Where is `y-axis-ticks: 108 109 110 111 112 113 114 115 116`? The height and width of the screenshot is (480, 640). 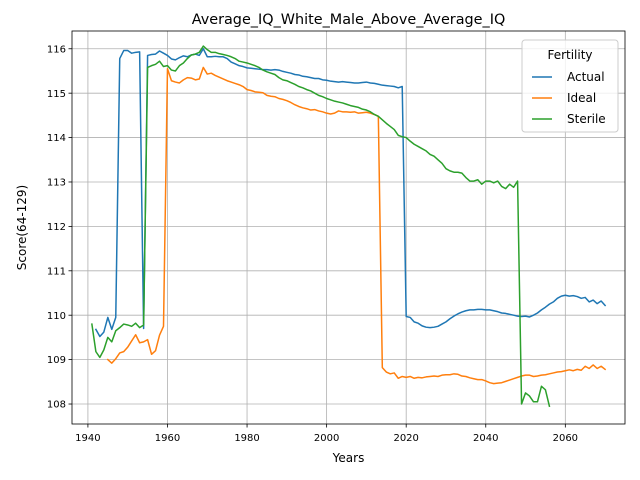
y-axis-ticks: 108 109 110 111 112 113 114 115 116 is located at coordinates (59, 227).